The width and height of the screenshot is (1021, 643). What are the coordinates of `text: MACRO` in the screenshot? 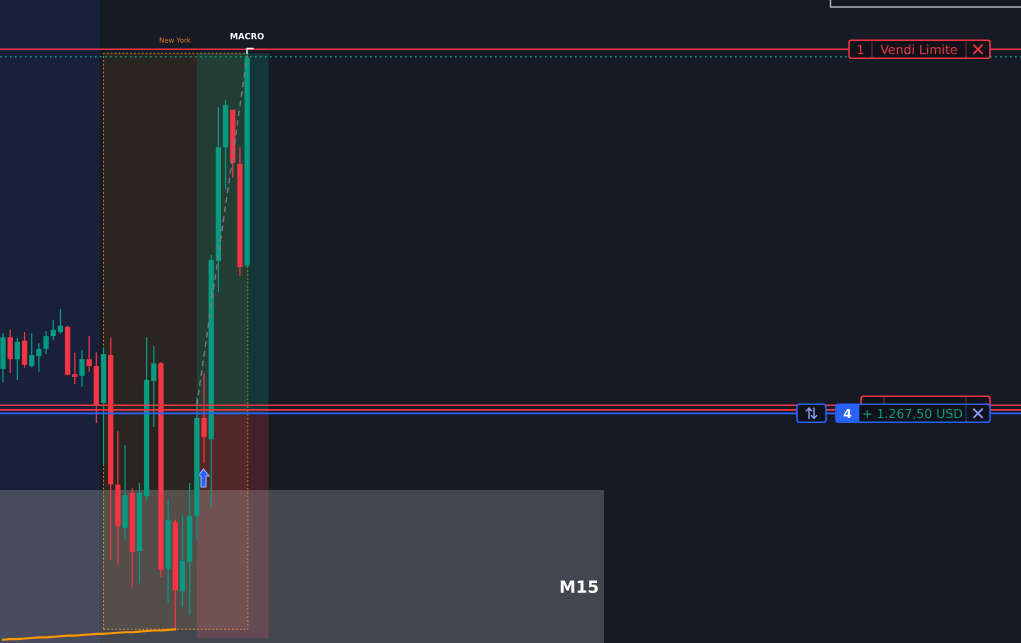 It's located at (247, 36).